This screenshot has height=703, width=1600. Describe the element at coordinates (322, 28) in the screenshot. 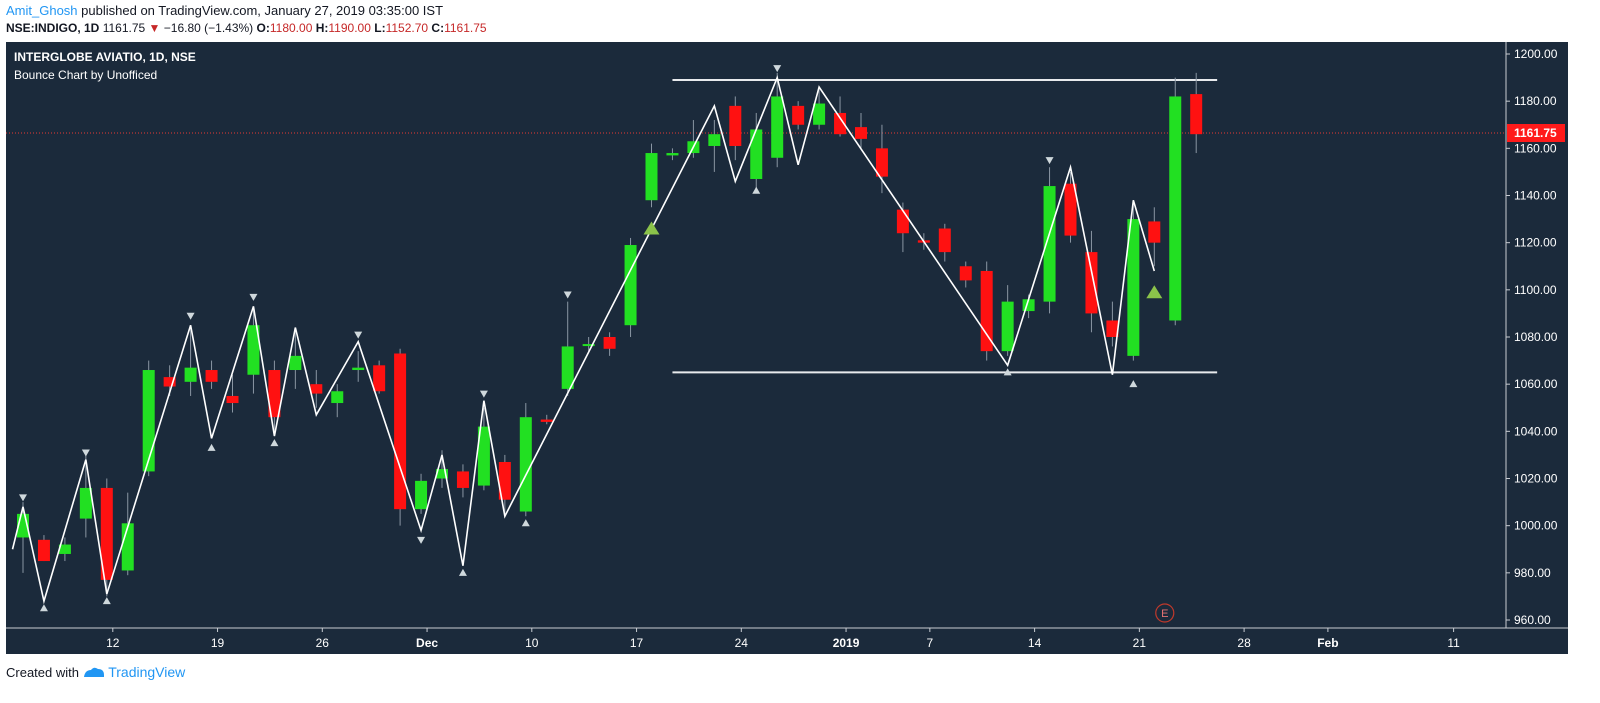

I see `high-label: H:` at that location.